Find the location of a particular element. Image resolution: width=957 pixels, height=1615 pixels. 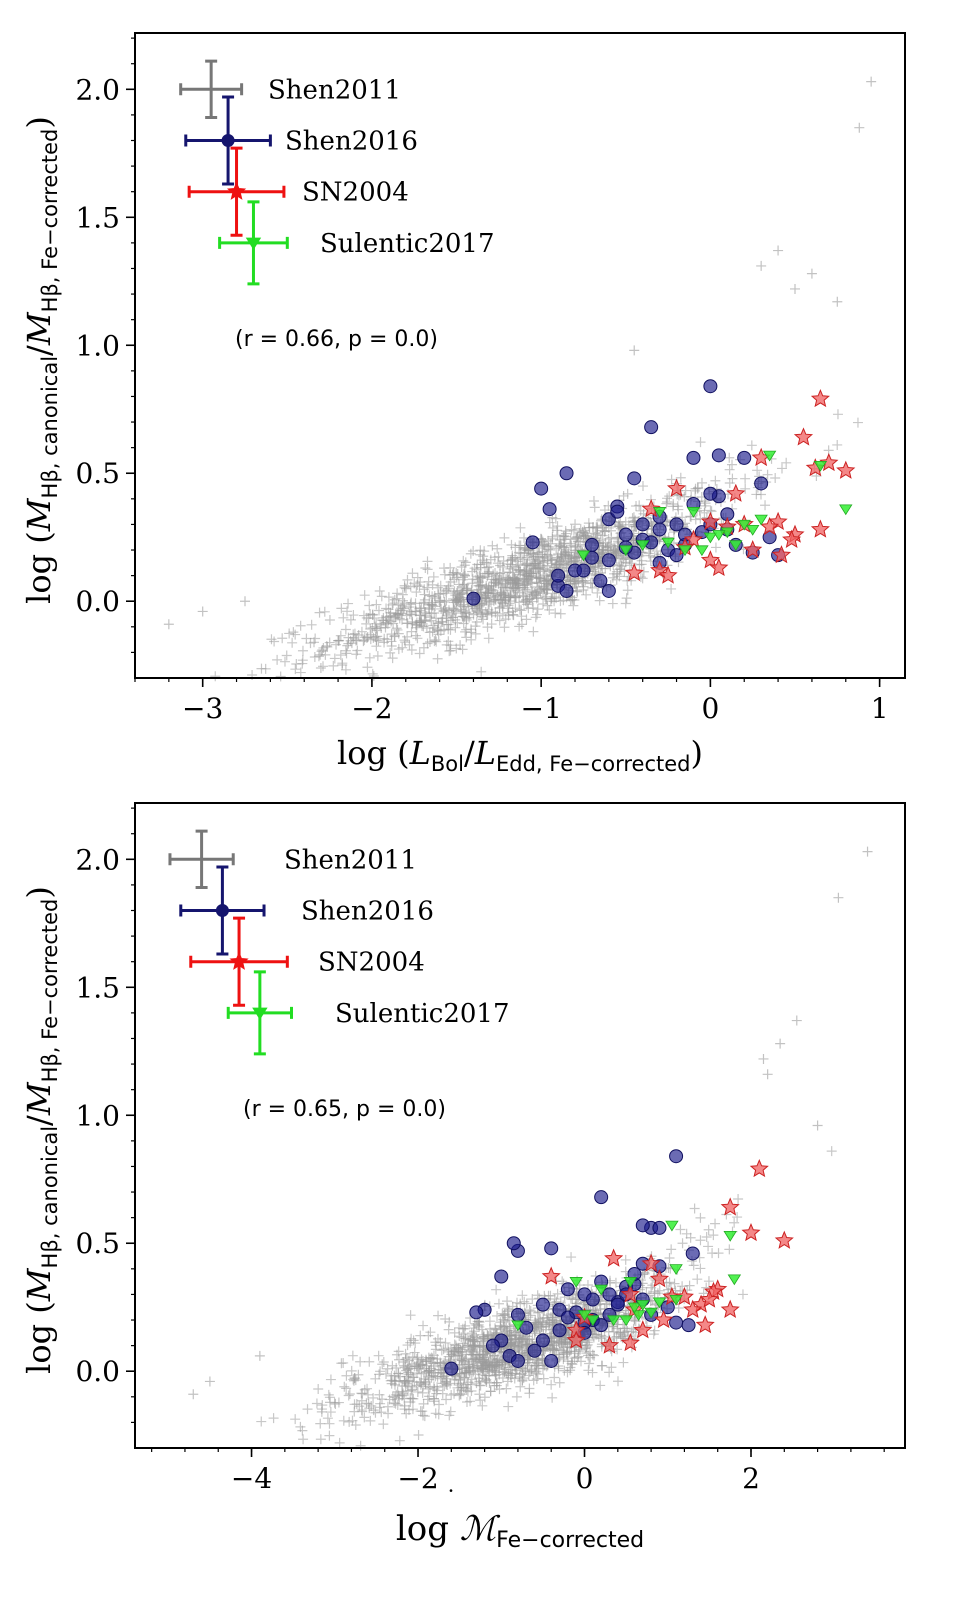

legend-marker is located at coordinates (228, 140).